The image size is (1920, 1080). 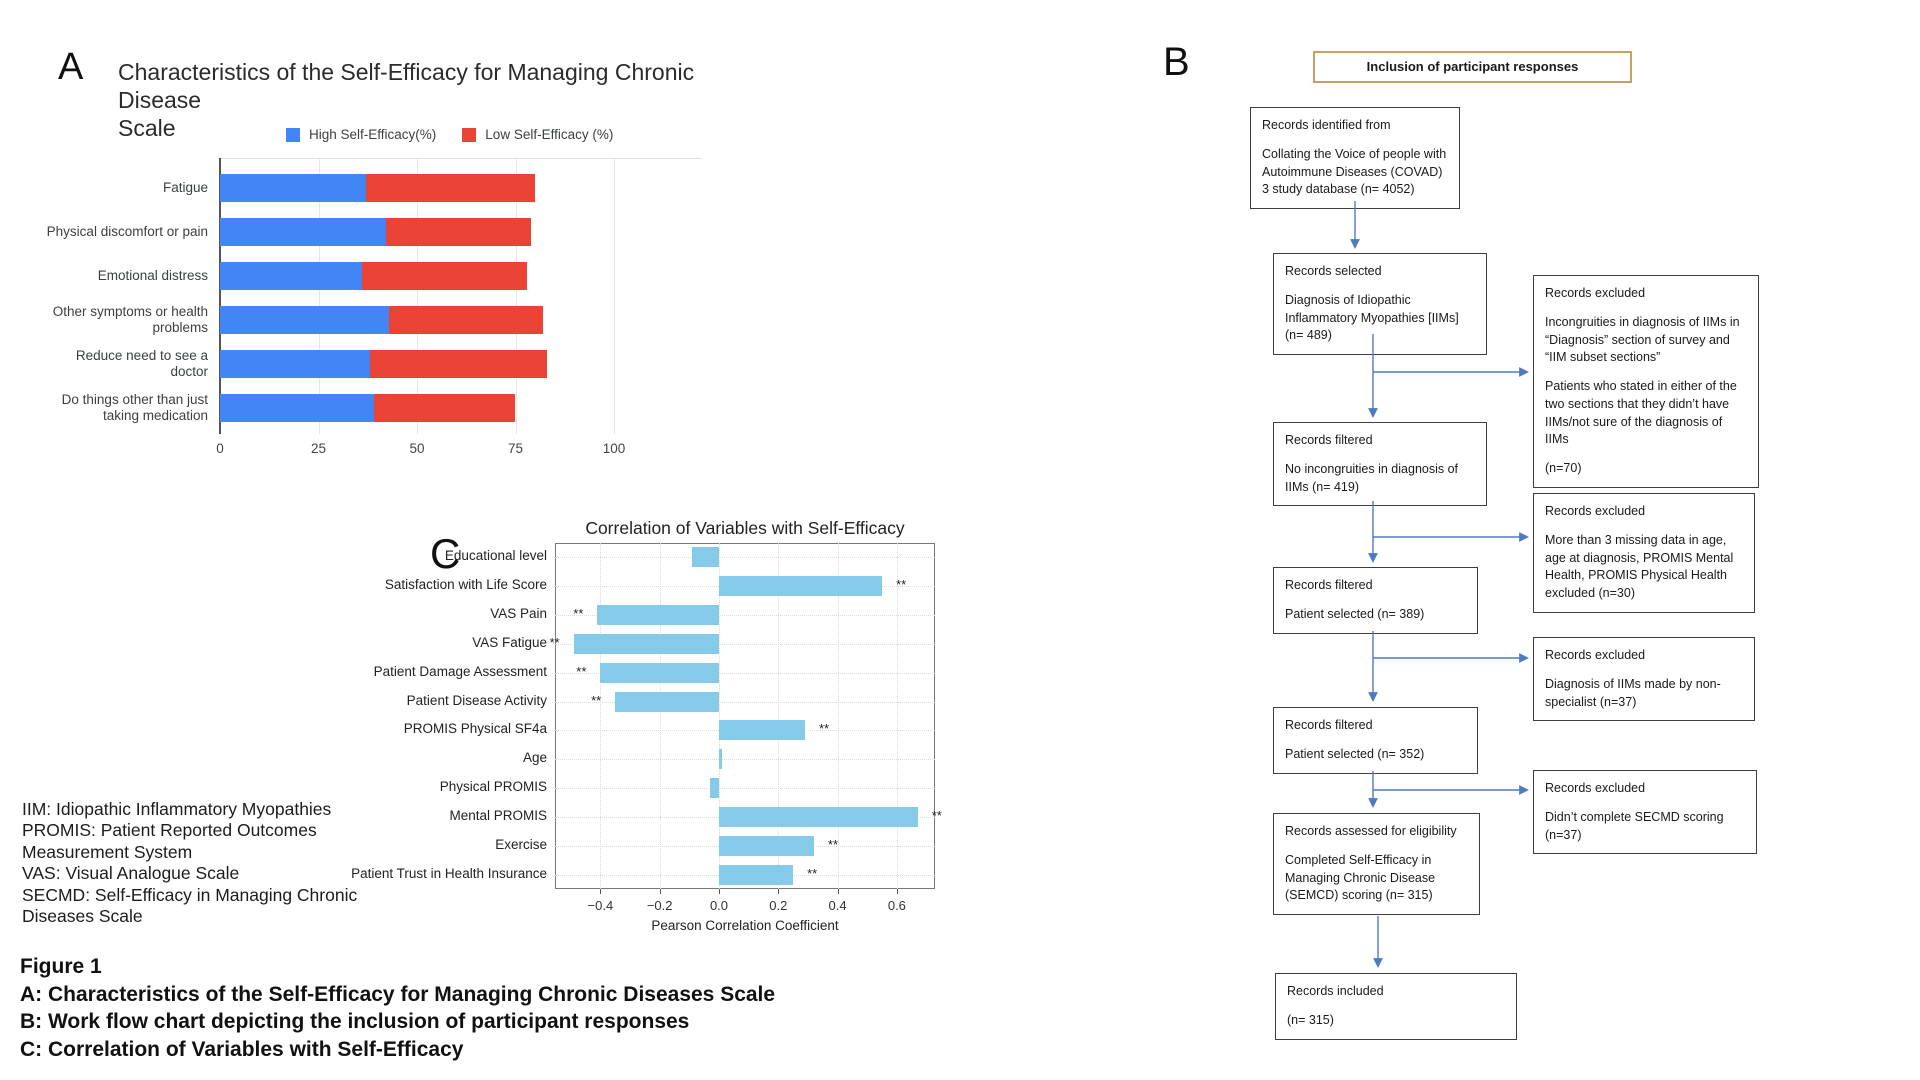 I want to click on a-category-label: Emotional distress, so click(x=152, y=275).